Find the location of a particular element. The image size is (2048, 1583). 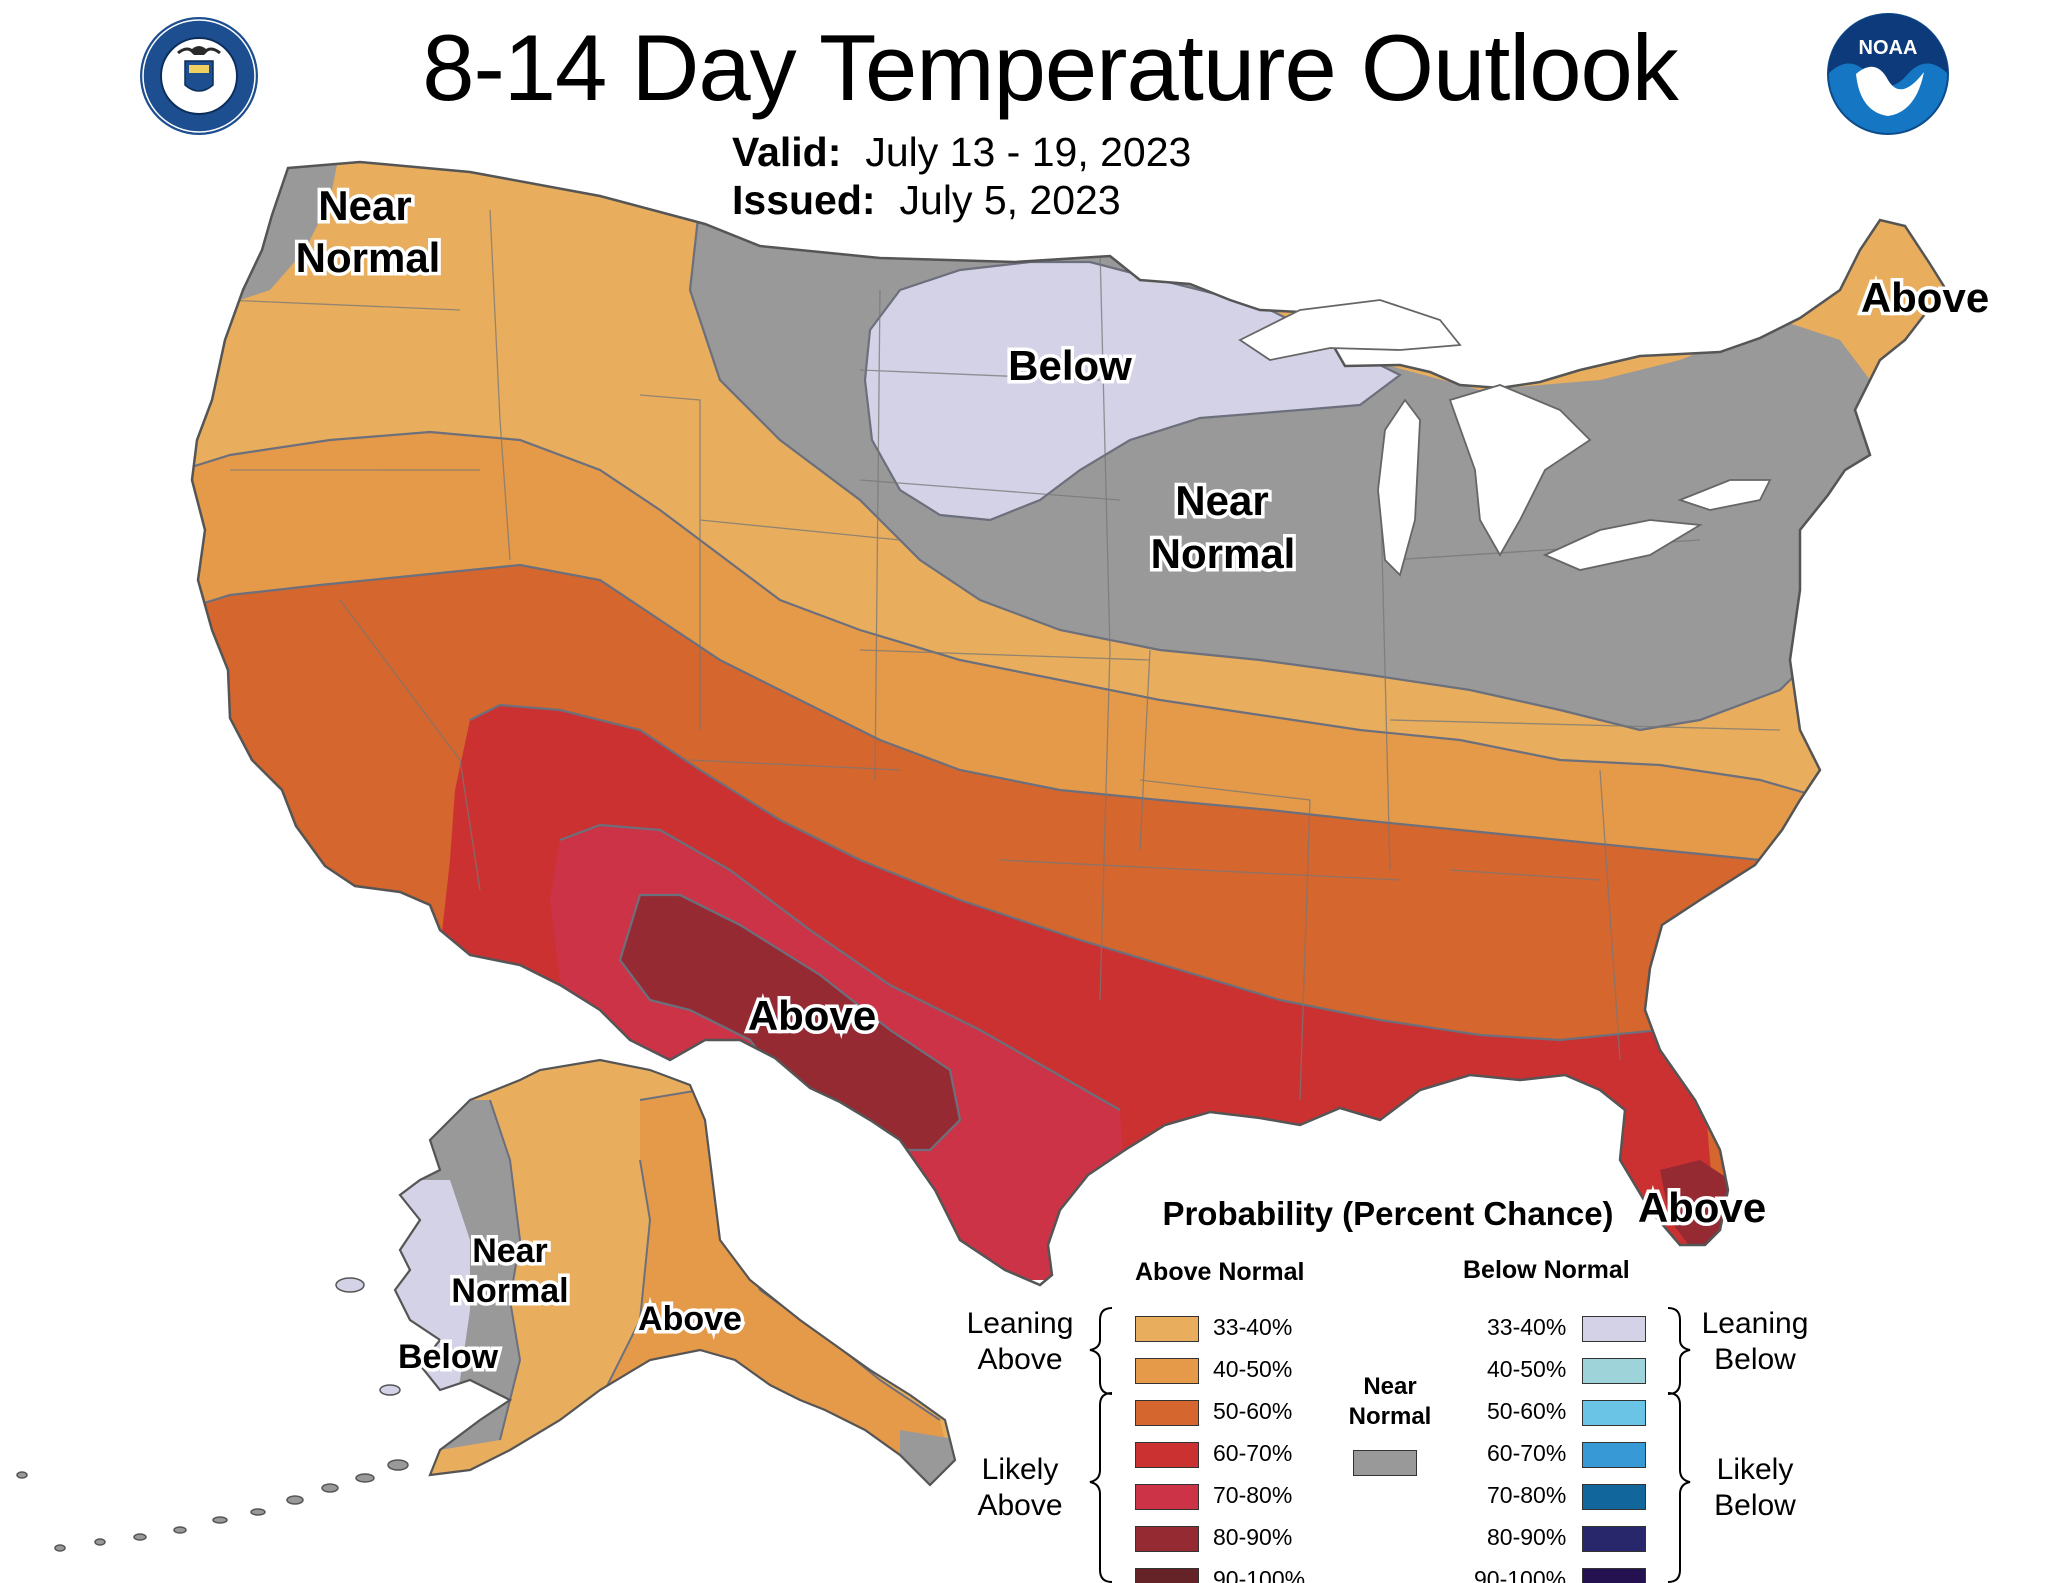

leaning-below-line1: Leaning is located at coordinates (1755, 1323).